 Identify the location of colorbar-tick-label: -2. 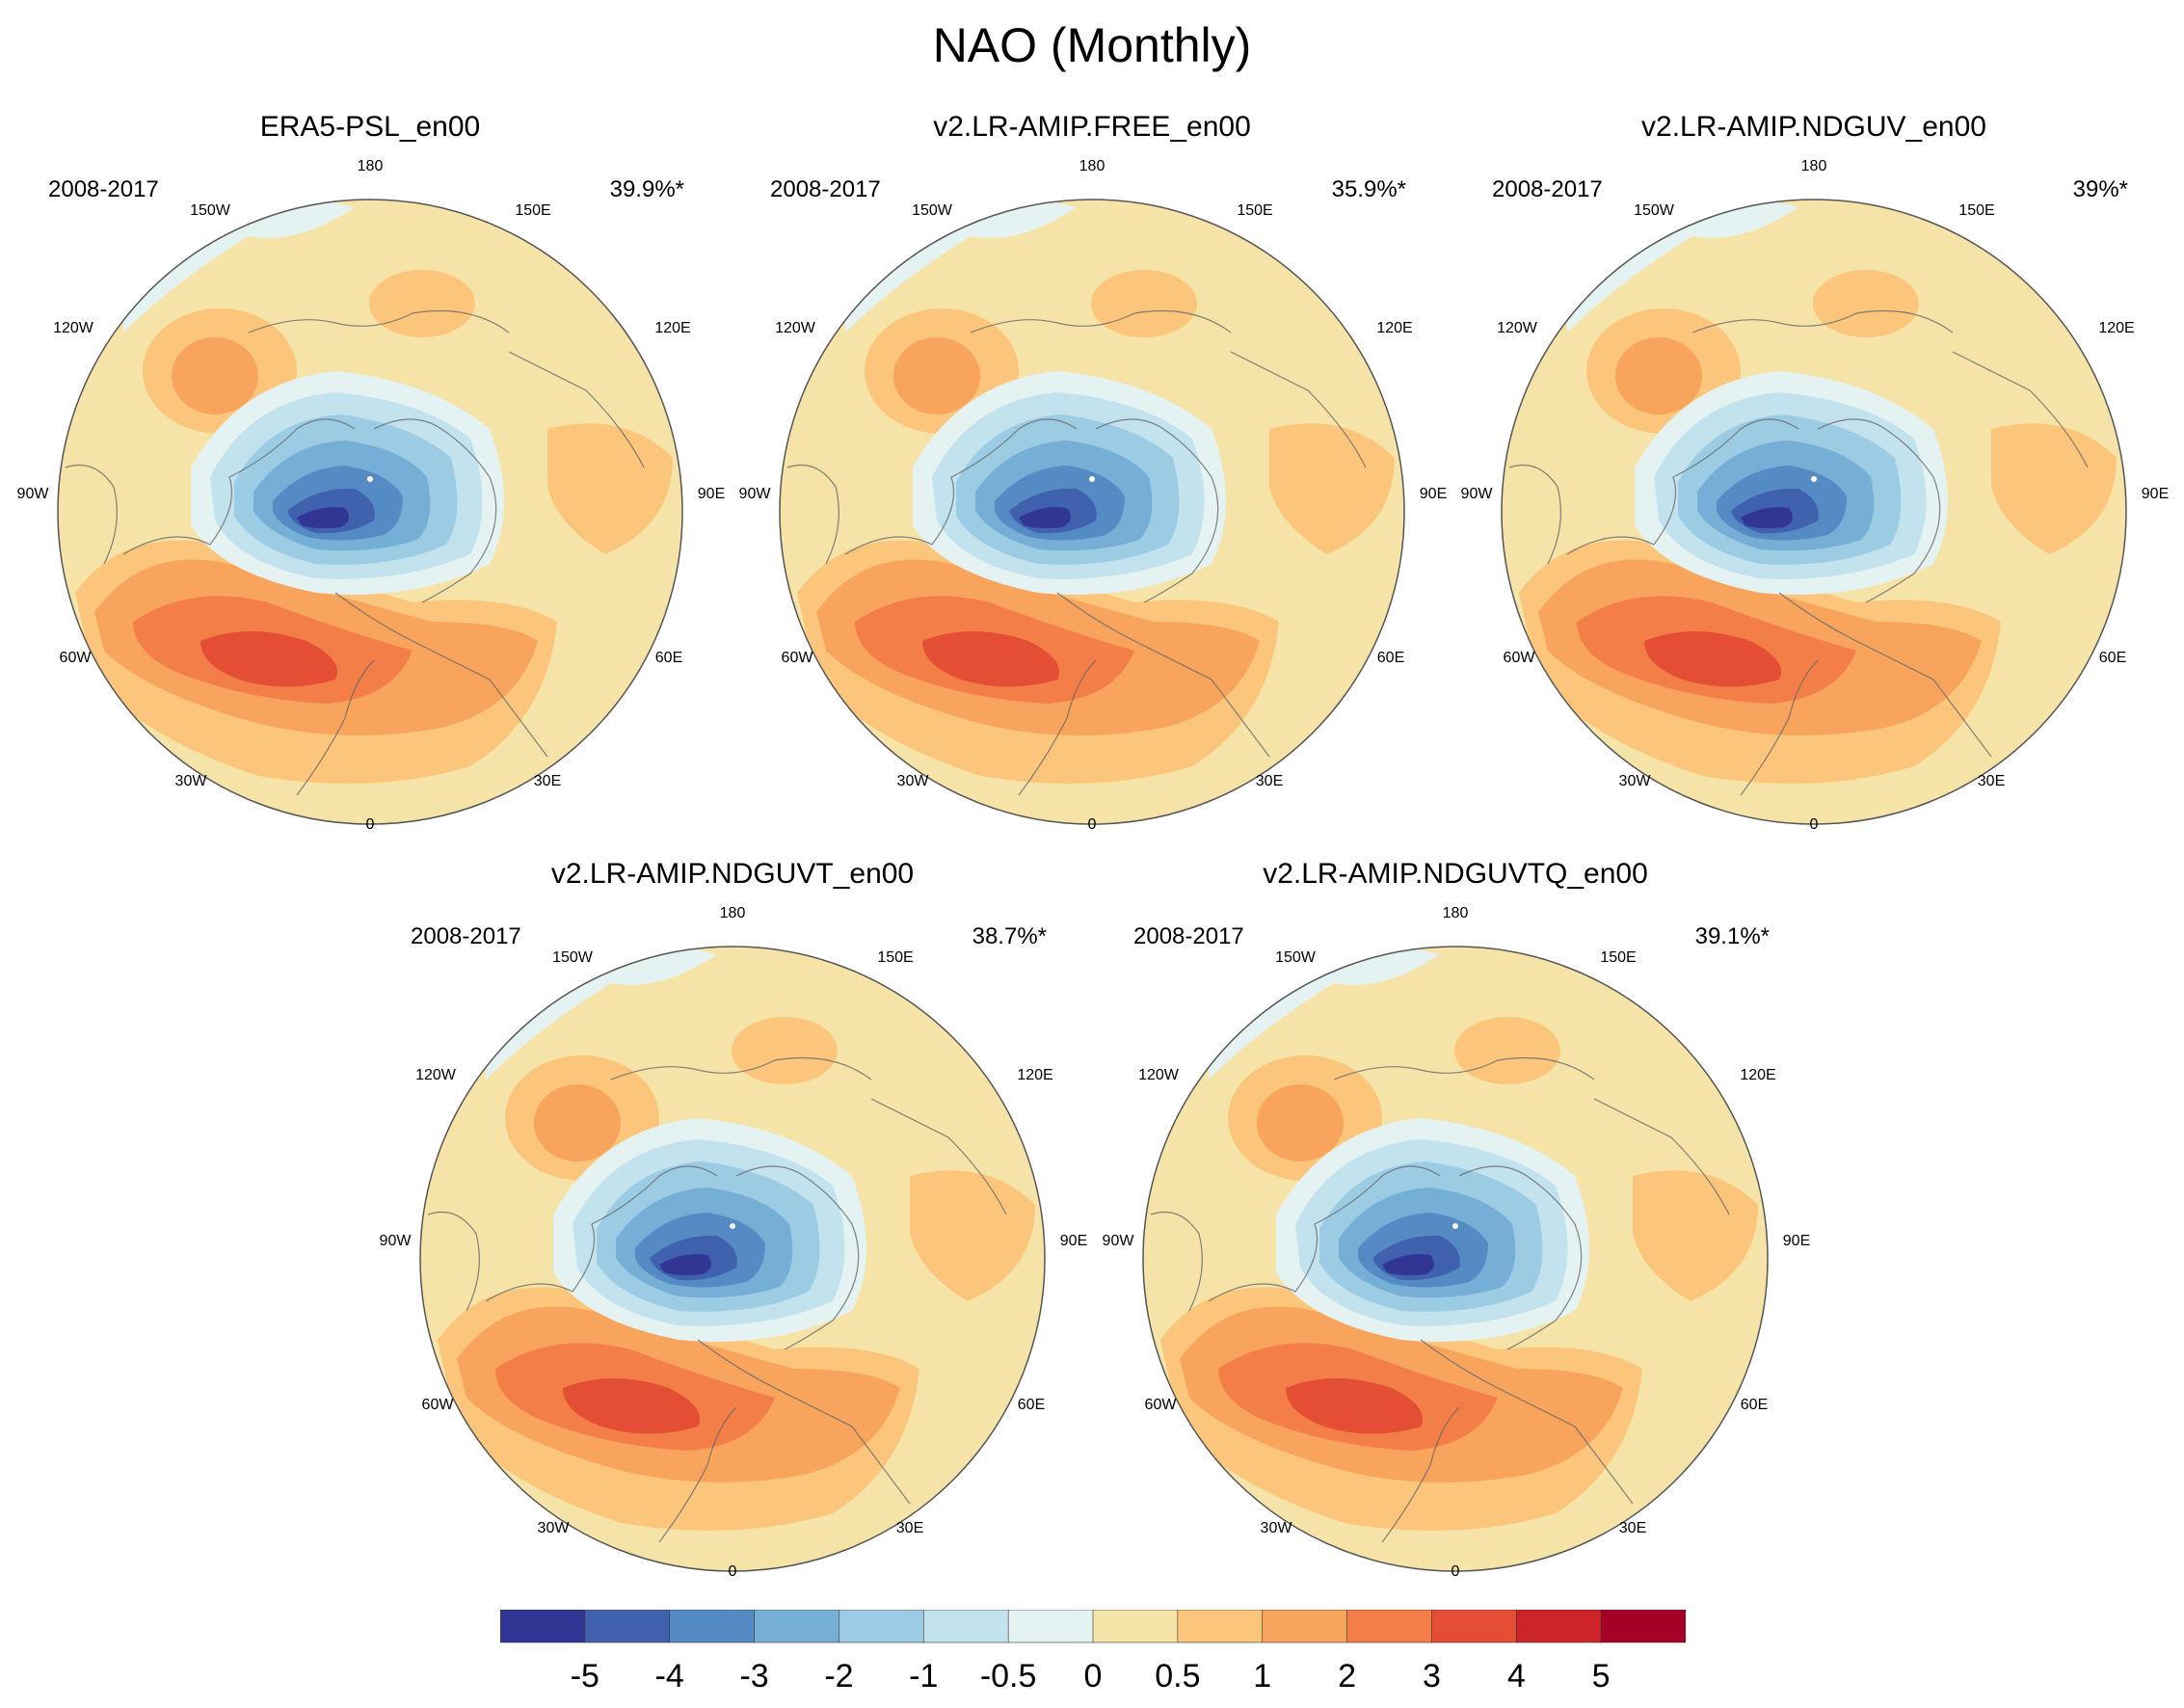
(838, 1676).